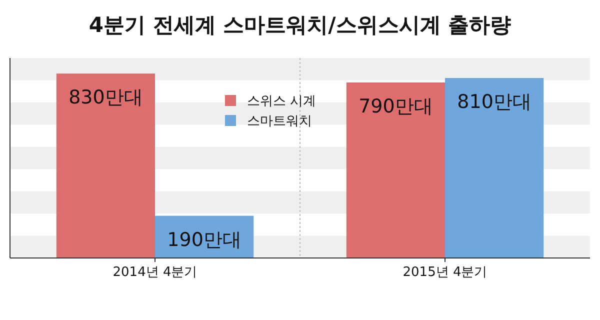 Image resolution: width=600 pixels, height=320 pixels. Describe the element at coordinates (204, 239) in the screenshot. I see `data-label: 190만대` at that location.